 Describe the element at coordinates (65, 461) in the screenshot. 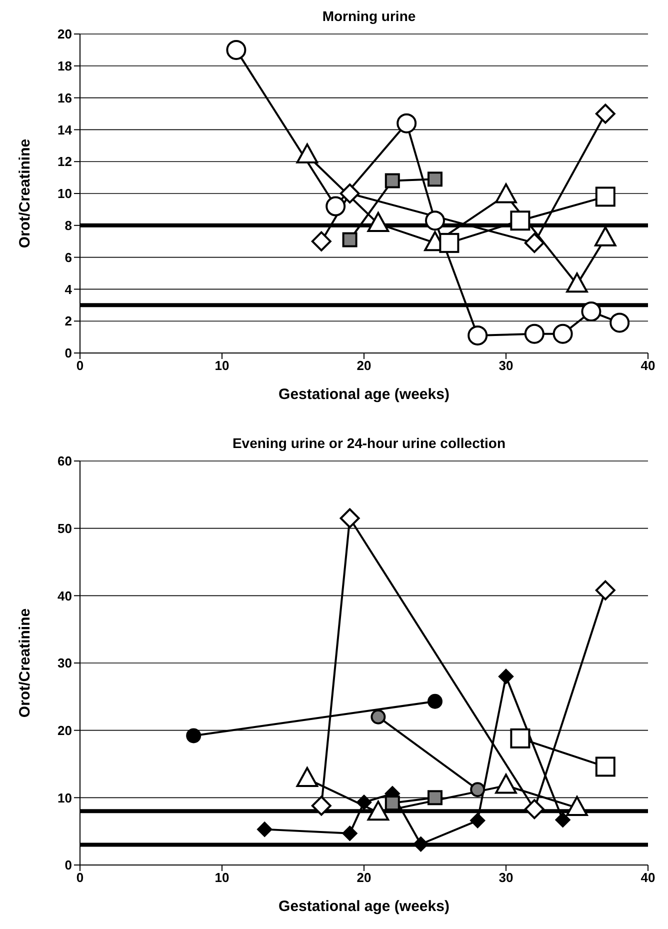

I see `y-tick-label: 60` at that location.